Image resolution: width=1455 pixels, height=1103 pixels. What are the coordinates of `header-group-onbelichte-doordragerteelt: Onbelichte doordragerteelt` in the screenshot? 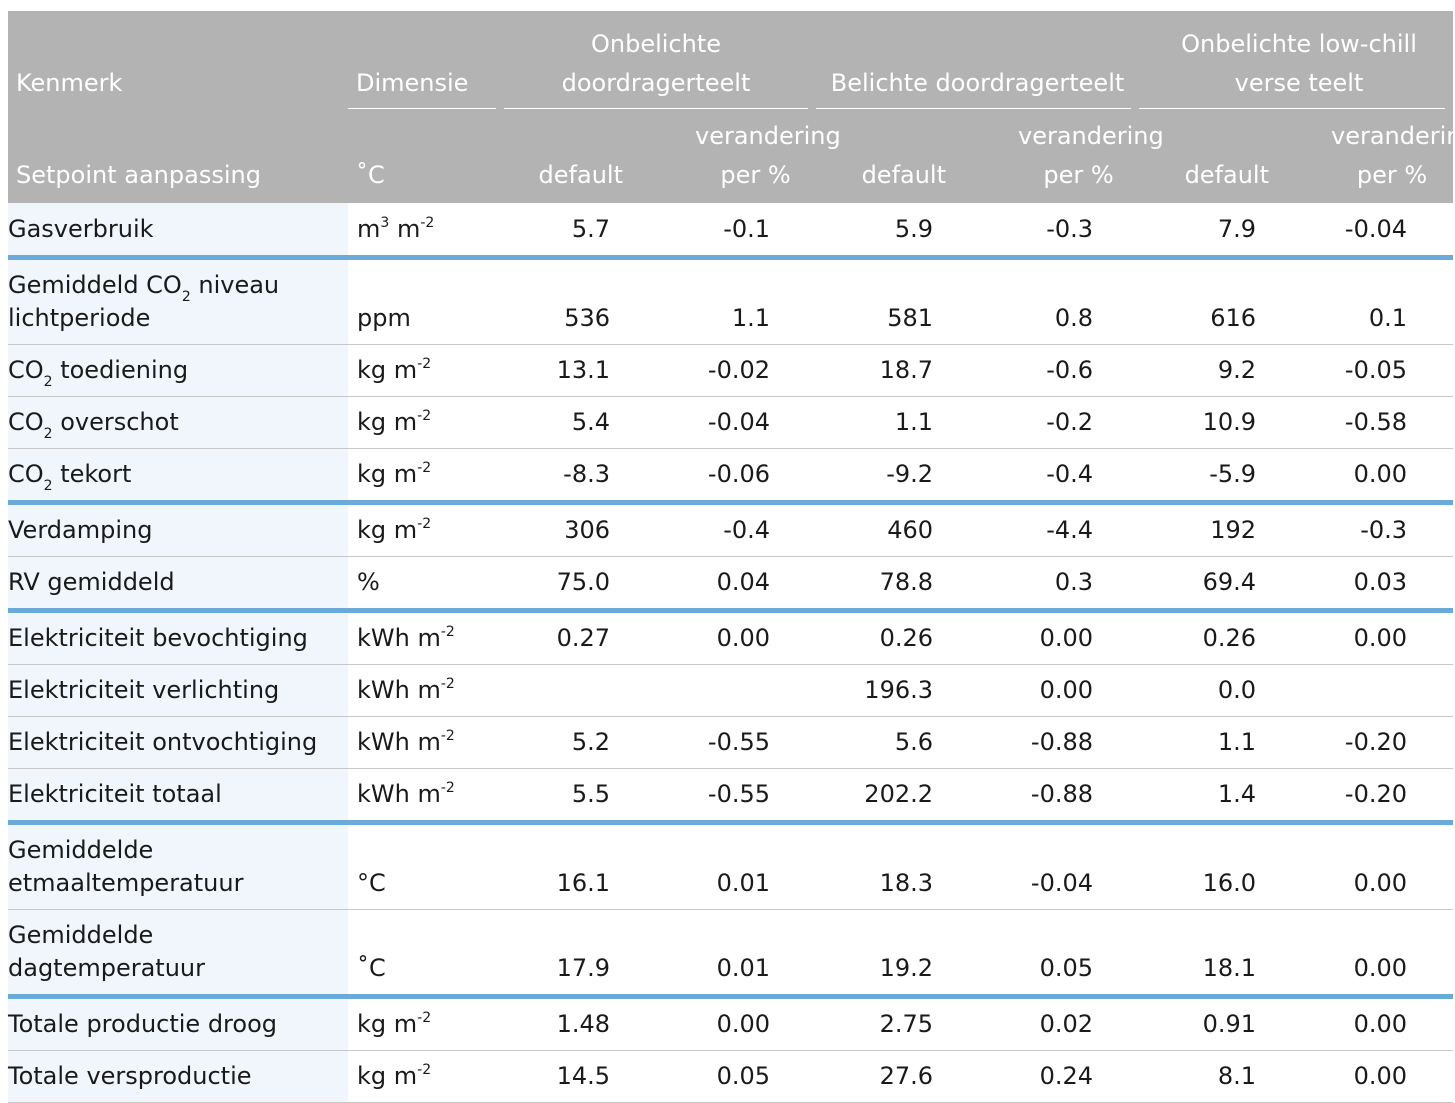 It's located at (660, 60).